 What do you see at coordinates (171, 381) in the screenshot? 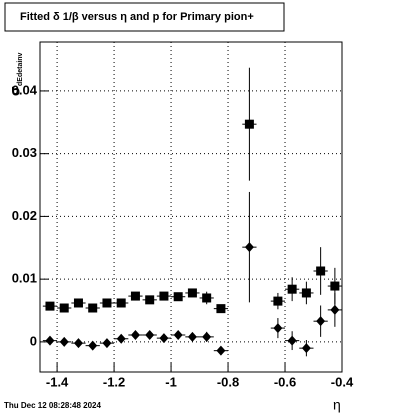
I see `x-tick-label: -1` at bounding box center [171, 381].